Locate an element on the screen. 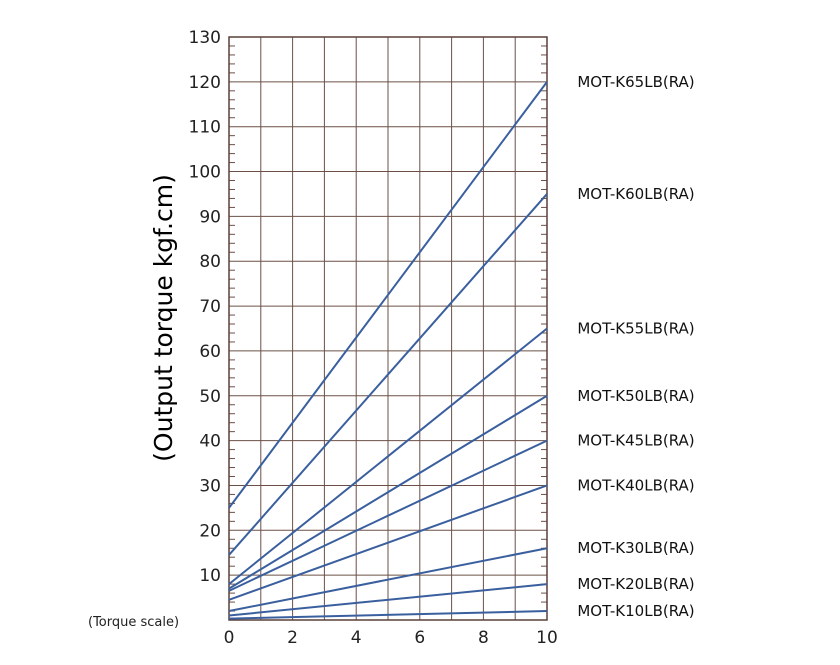  series-label: MOT-K10LB(RA) is located at coordinates (635, 611).